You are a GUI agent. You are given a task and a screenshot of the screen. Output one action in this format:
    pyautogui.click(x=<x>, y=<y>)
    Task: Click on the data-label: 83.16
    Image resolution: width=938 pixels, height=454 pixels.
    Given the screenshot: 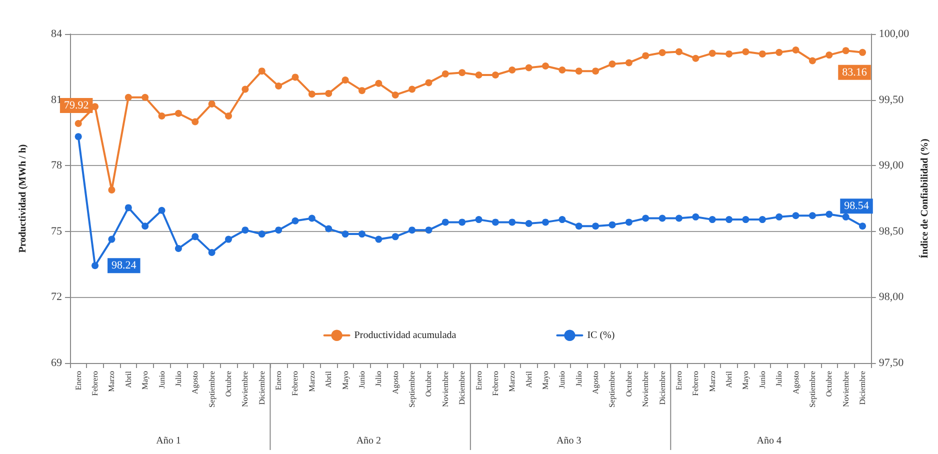 What is the action you would take?
    pyautogui.click(x=855, y=72)
    